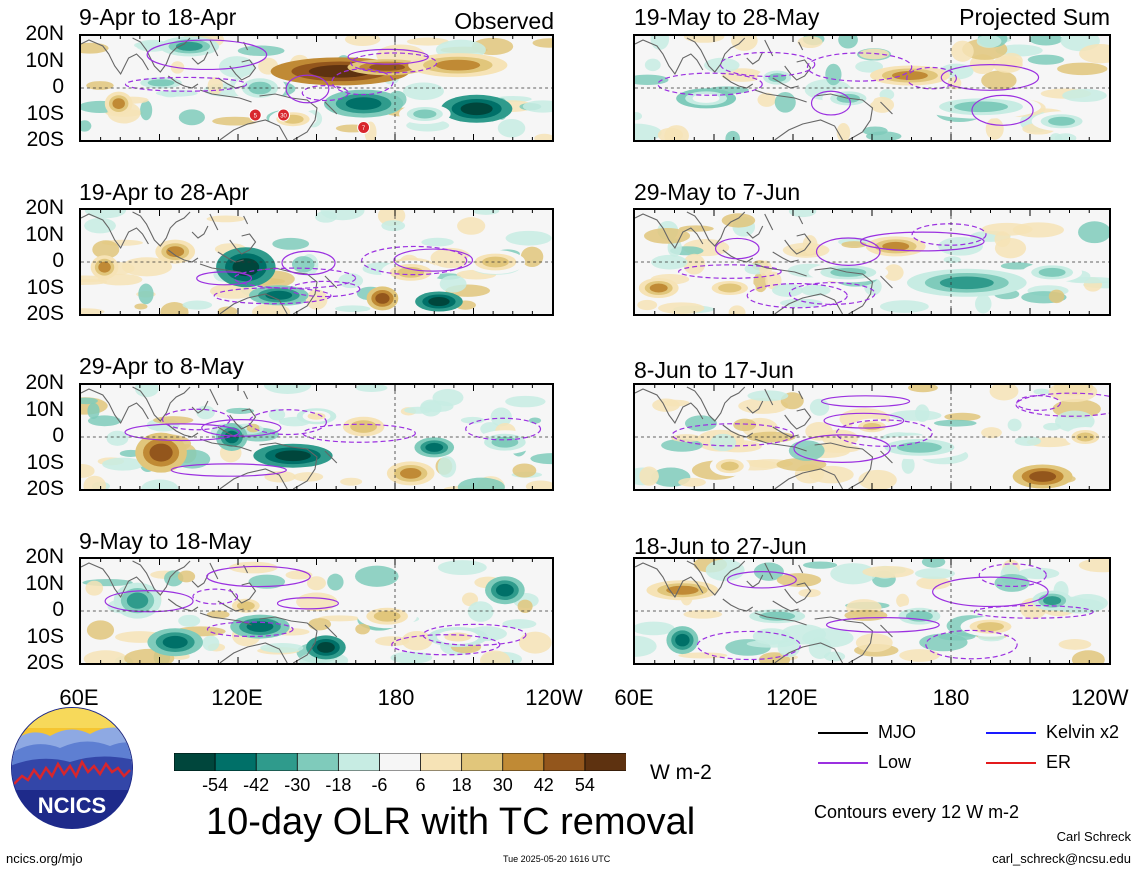  I want to click on lat-label-row1-10s: 10S, so click(45, 113).